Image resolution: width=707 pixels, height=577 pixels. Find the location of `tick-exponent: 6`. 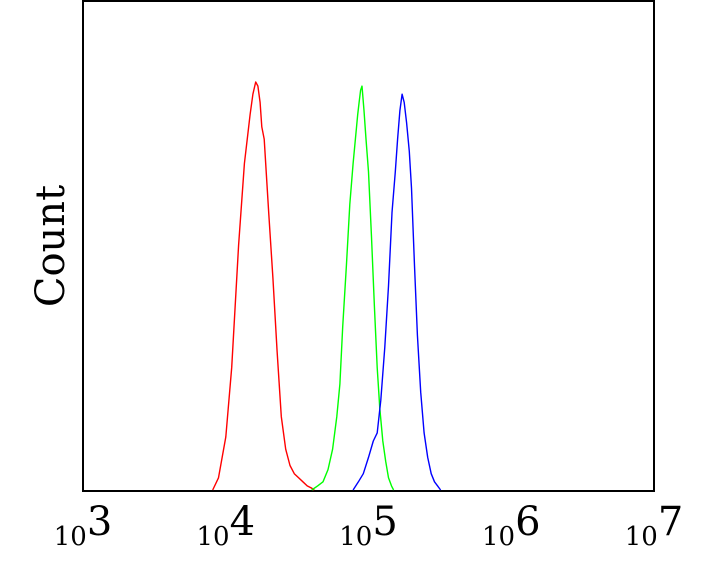

tick-exponent: 6 is located at coordinates (527, 522).